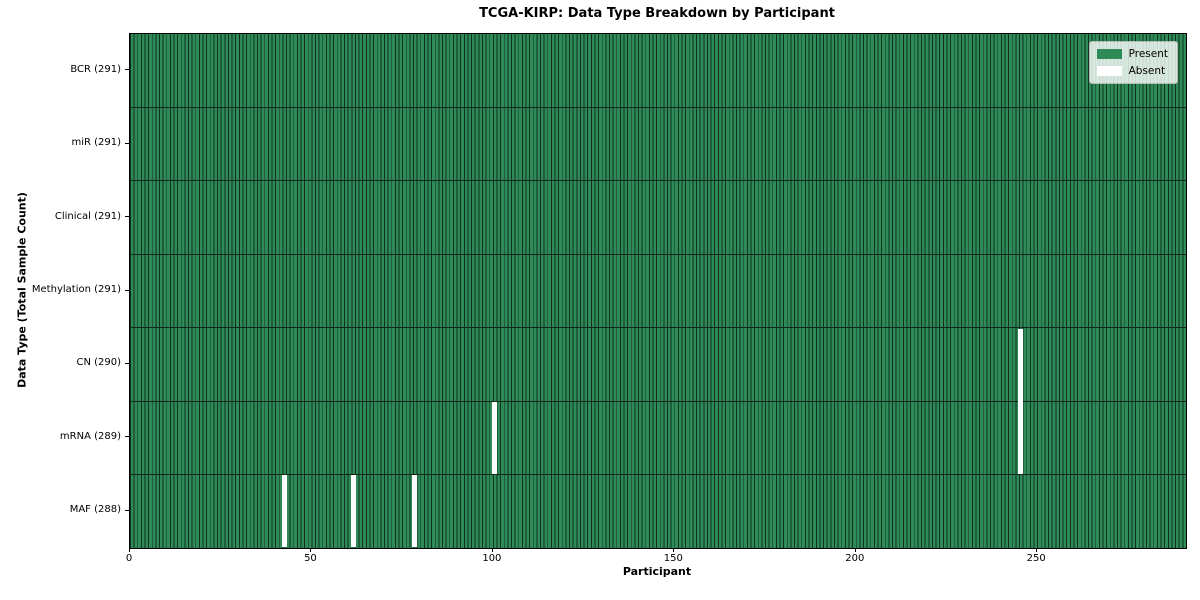 Image resolution: width=1200 pixels, height=600 pixels. Describe the element at coordinates (1148, 54) in the screenshot. I see `legend-label: Present` at that location.